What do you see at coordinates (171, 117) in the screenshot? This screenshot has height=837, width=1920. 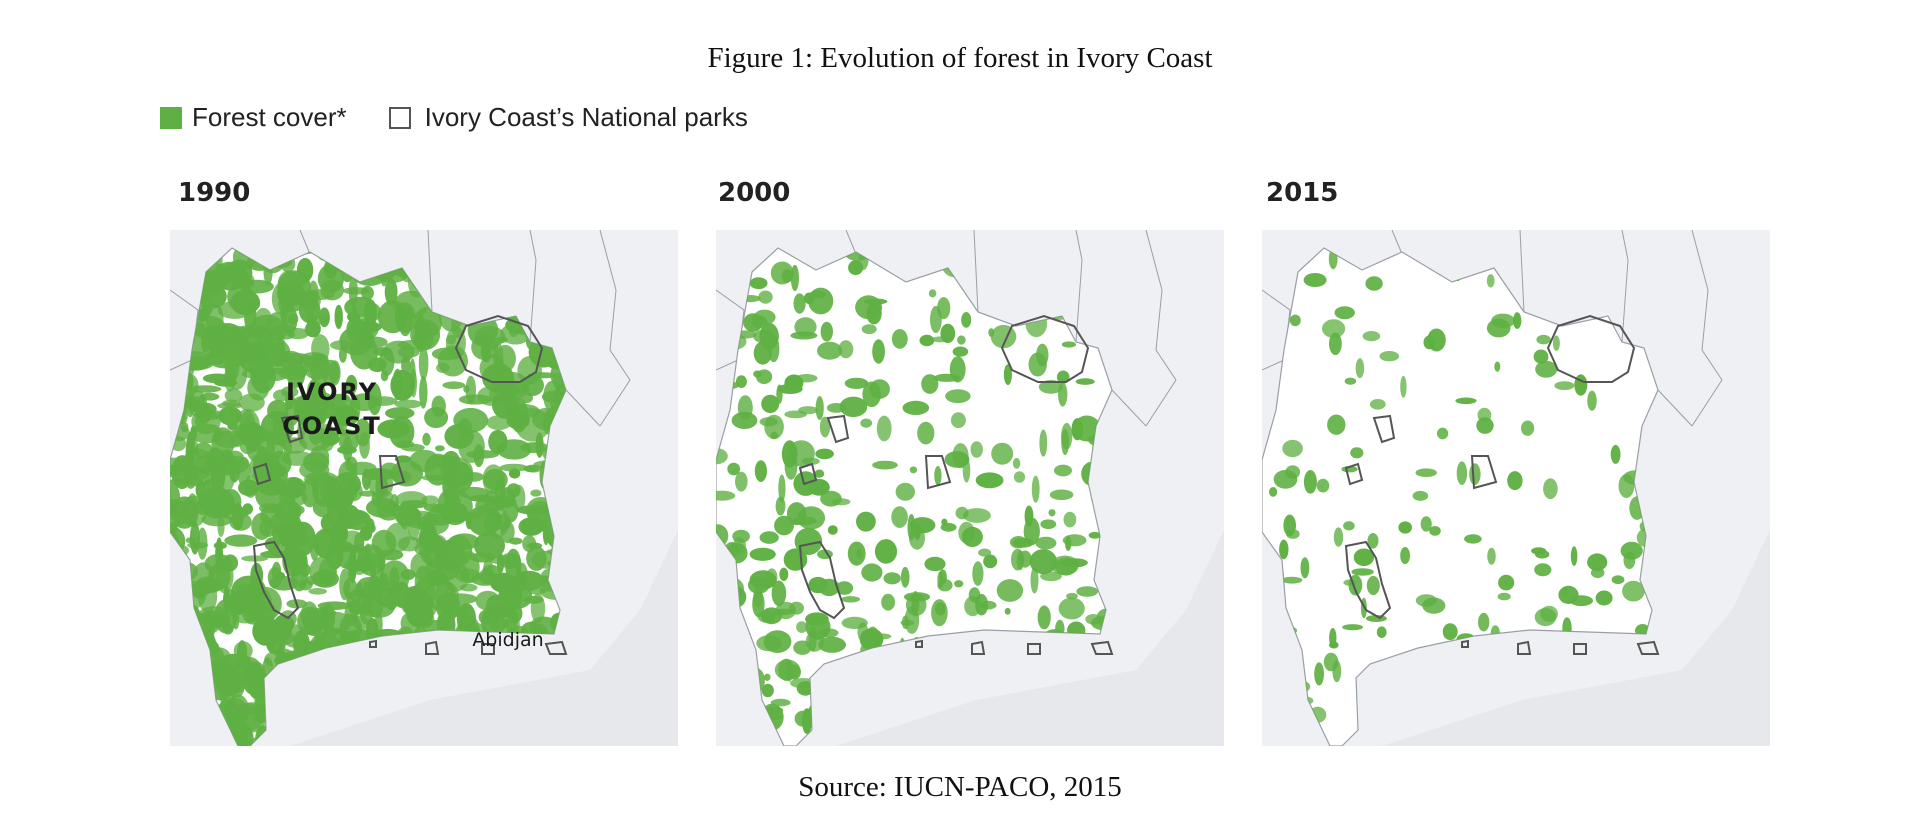 I see `forest-swatch-icon` at bounding box center [171, 117].